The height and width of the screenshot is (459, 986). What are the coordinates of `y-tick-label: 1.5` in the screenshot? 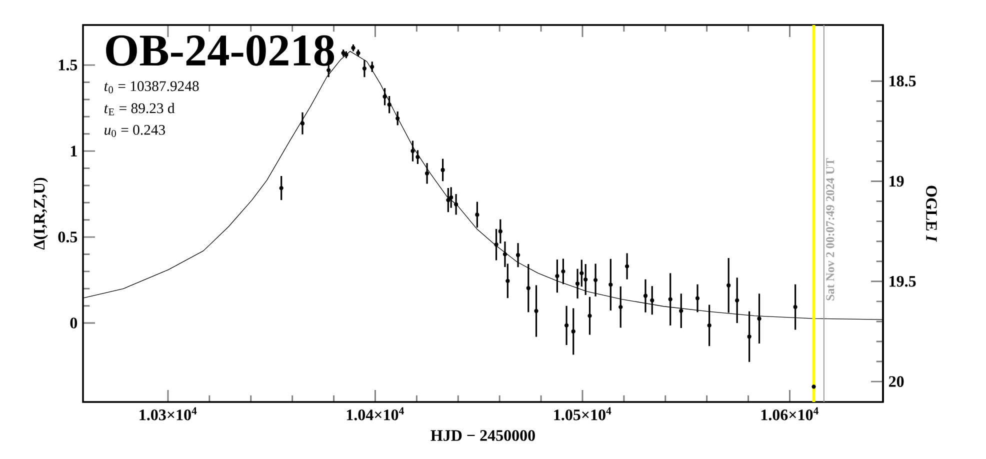 It's located at (68, 65).